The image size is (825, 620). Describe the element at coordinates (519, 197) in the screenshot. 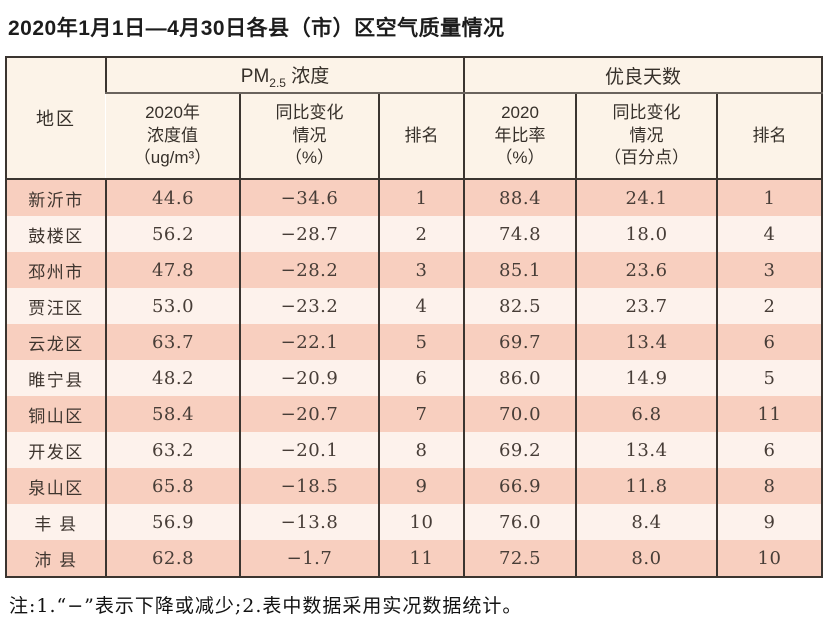

I see `cell-good-rate: 88.4` at that location.